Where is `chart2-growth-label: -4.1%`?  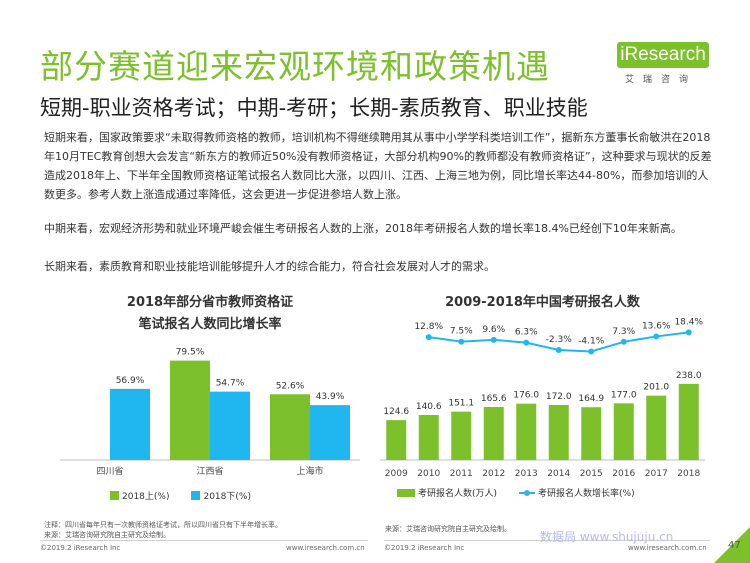 chart2-growth-label: -4.1% is located at coordinates (591, 341).